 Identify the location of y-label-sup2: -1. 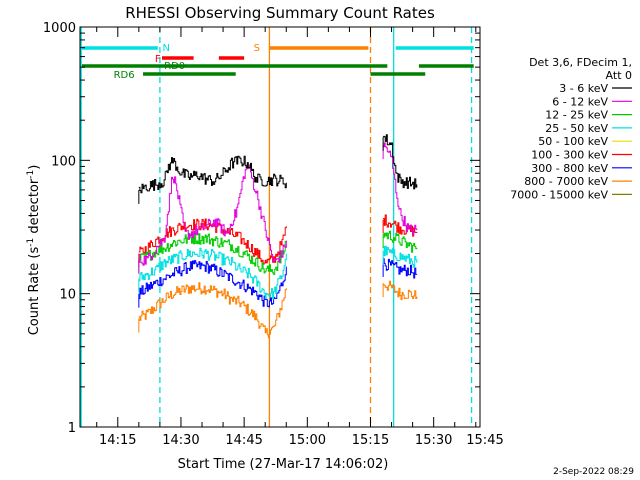
(31, 174).